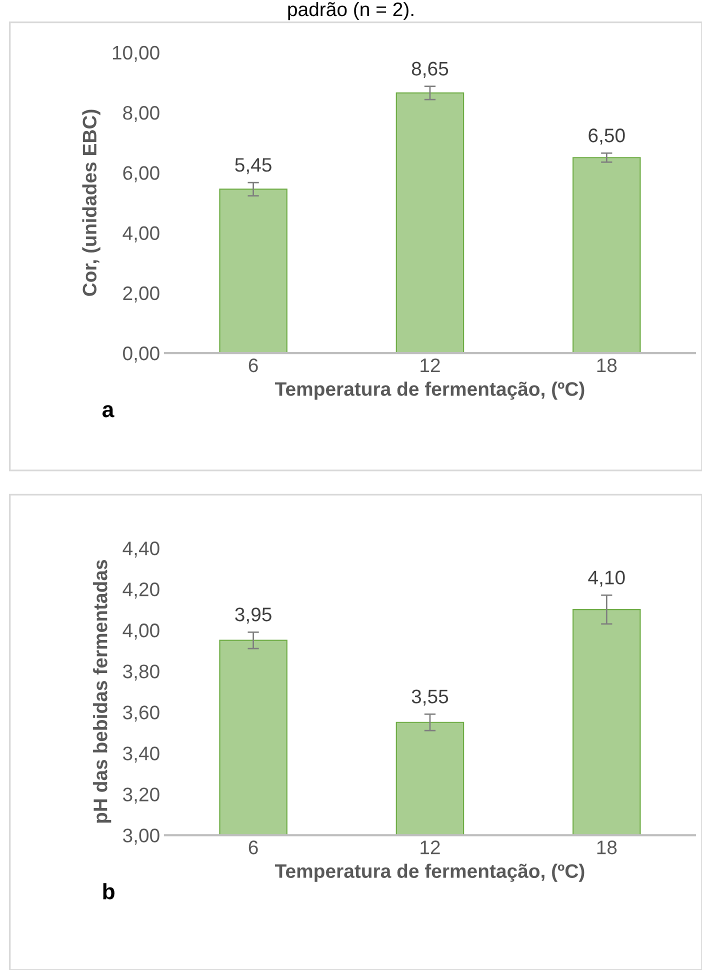  Describe the element at coordinates (606, 578) in the screenshot. I see `data-label: 4,10` at that location.